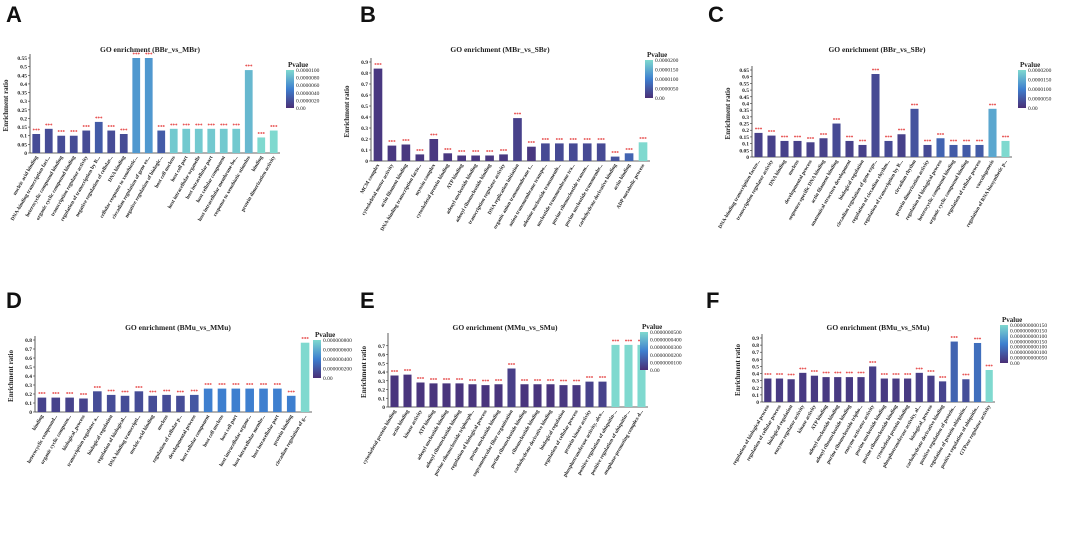  I want to click on legend-title-D: Pvalue, so click(325, 335).